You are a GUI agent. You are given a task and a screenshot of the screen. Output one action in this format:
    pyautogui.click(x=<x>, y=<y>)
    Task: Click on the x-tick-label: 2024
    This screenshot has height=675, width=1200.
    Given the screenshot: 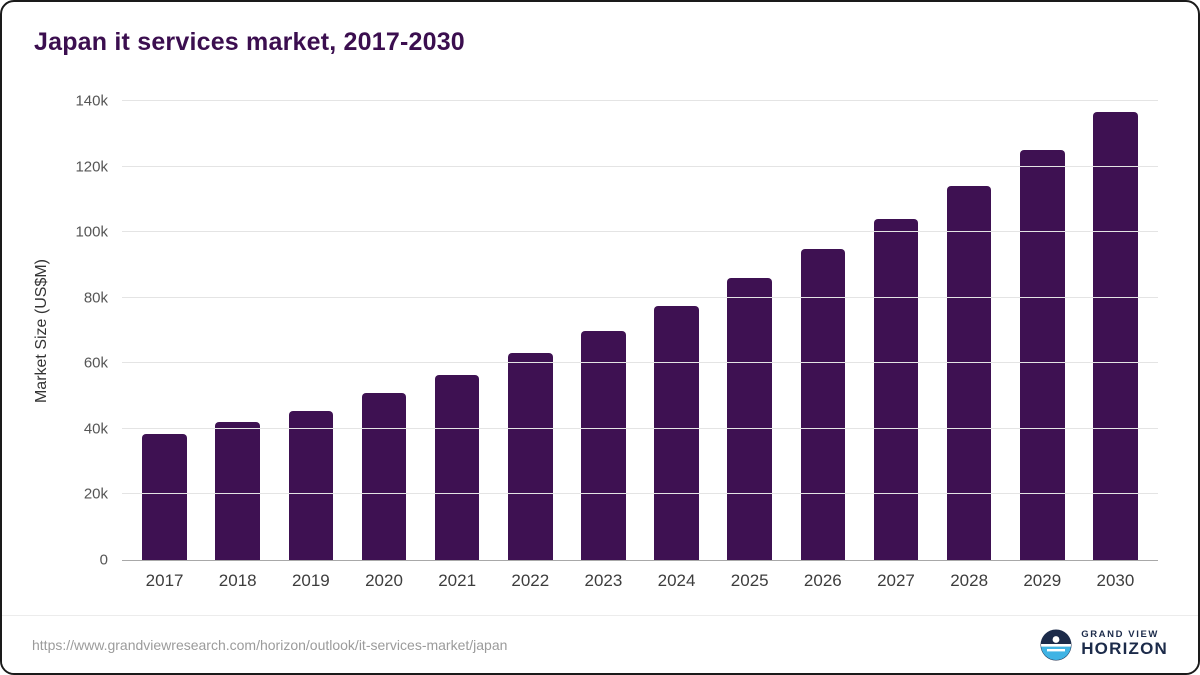 What is the action you would take?
    pyautogui.click(x=676, y=580)
    